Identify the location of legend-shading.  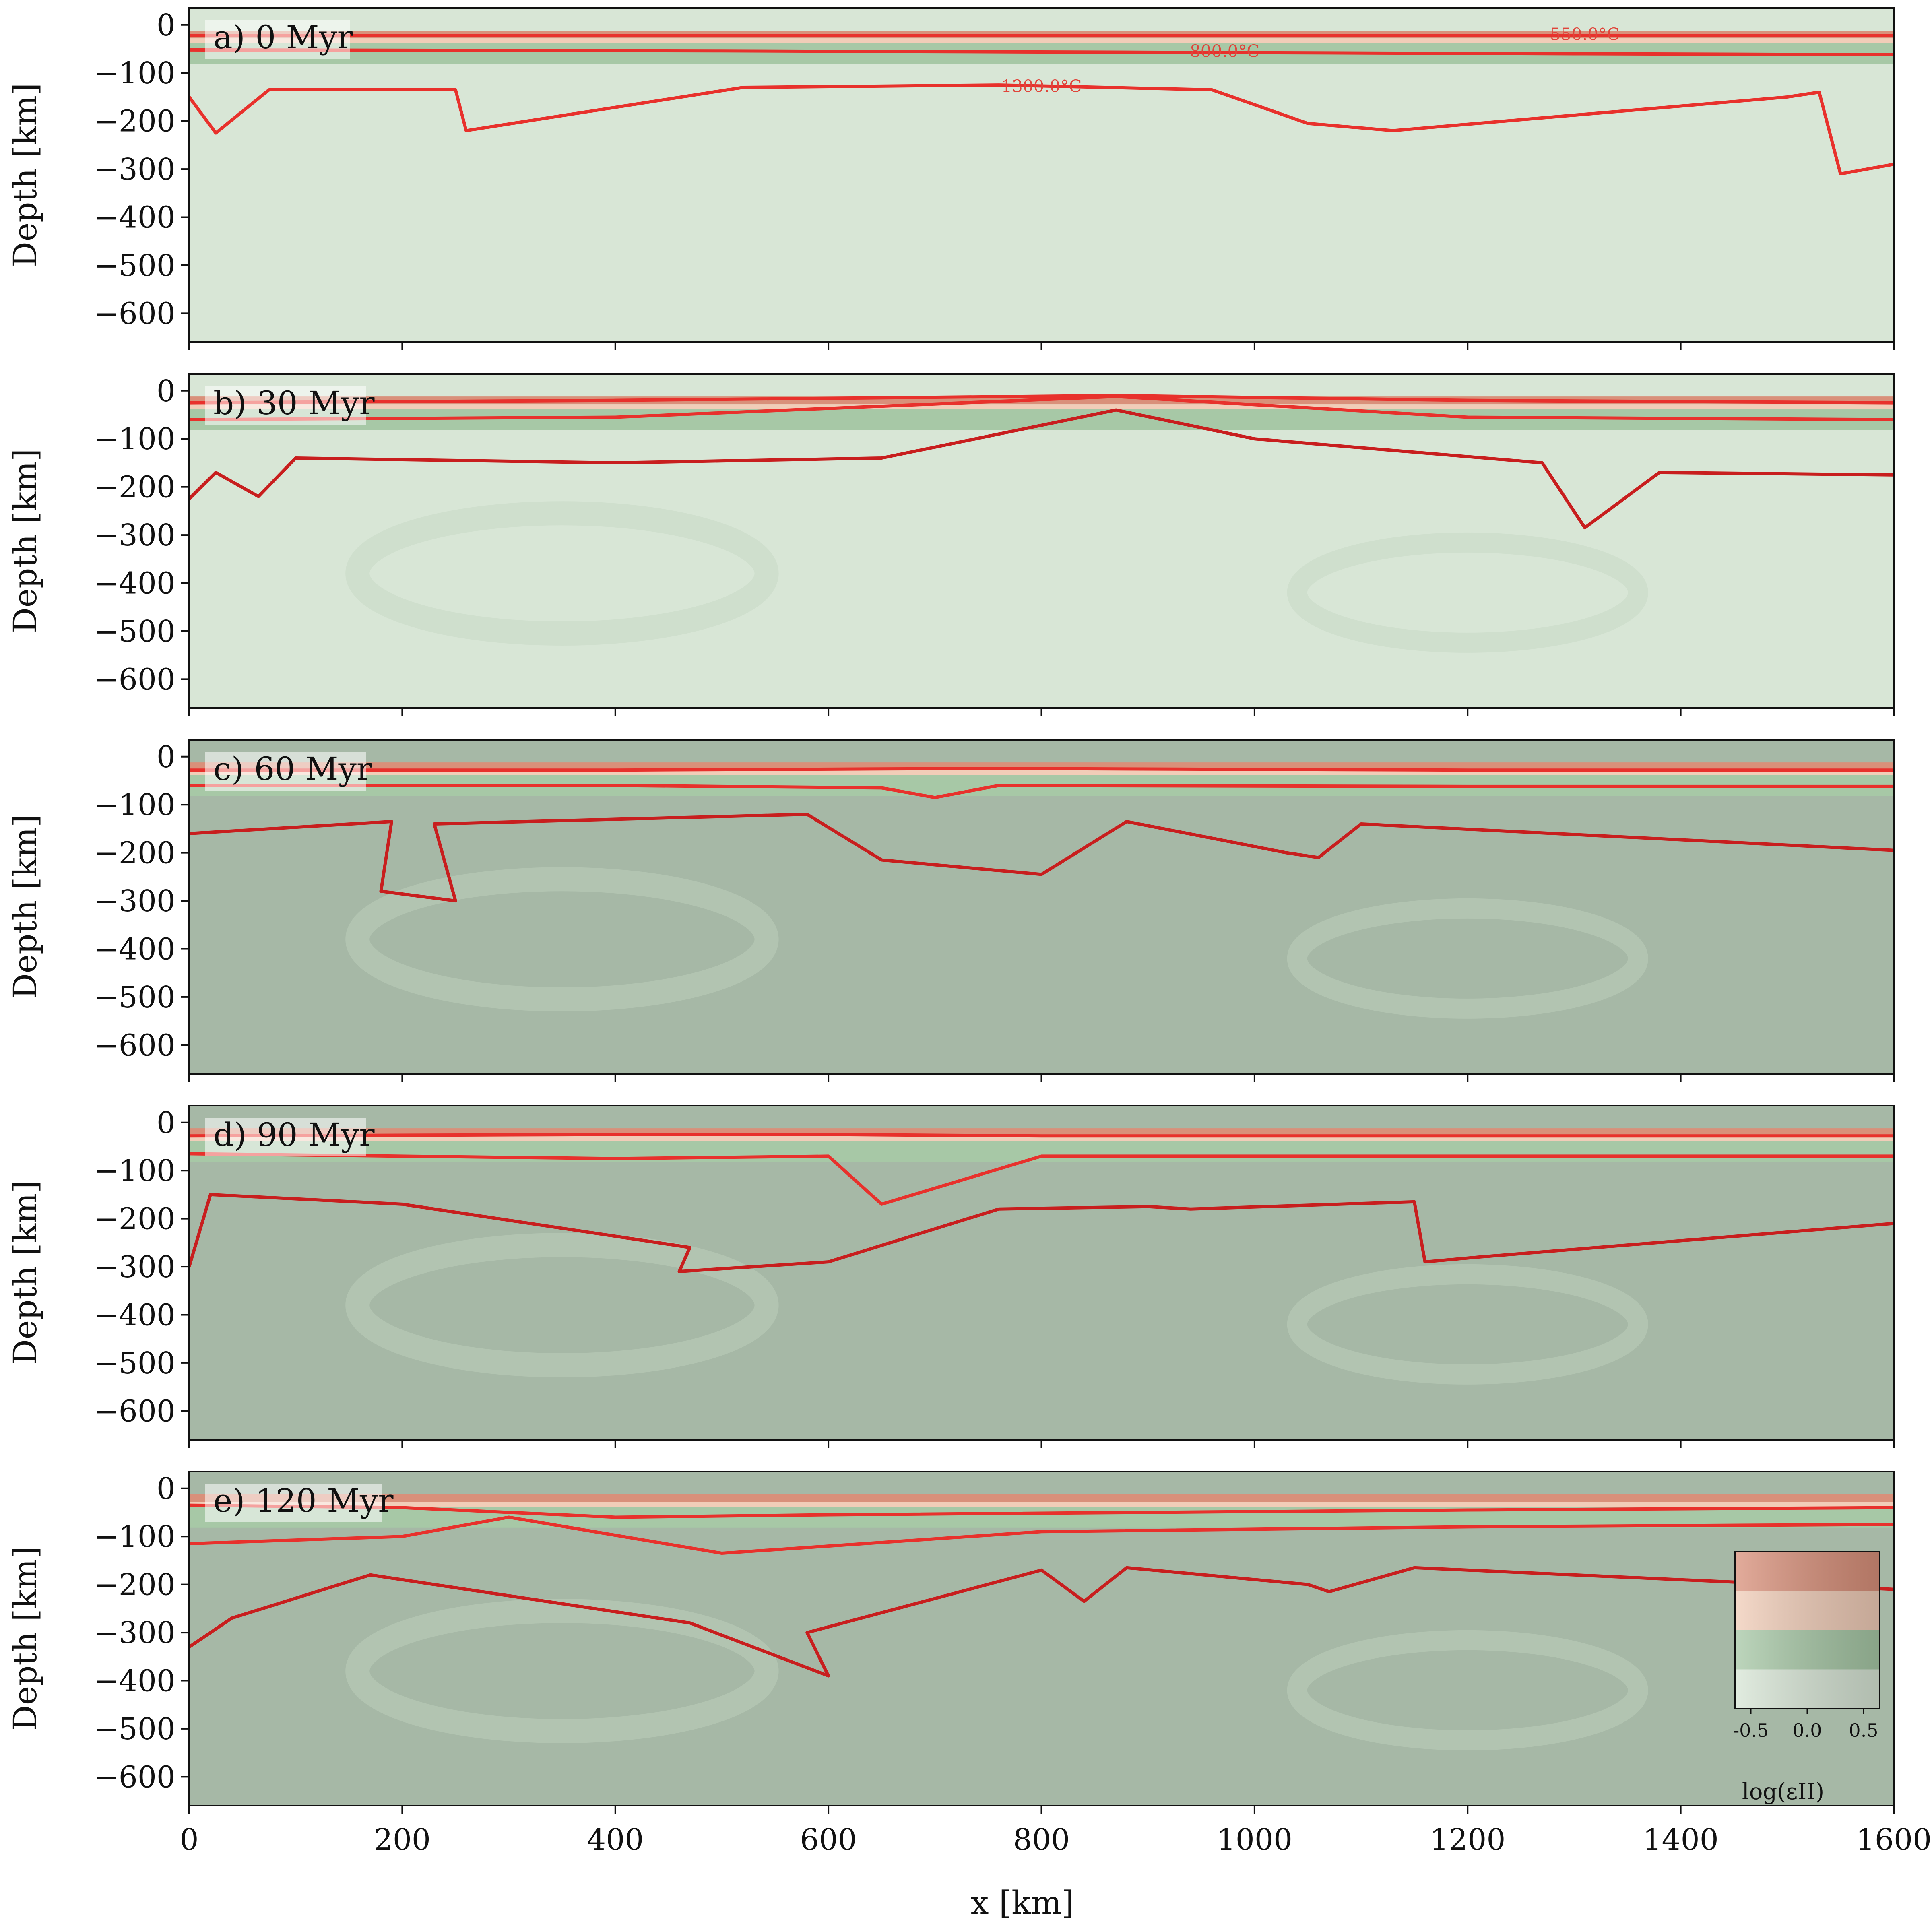
(1807, 1630).